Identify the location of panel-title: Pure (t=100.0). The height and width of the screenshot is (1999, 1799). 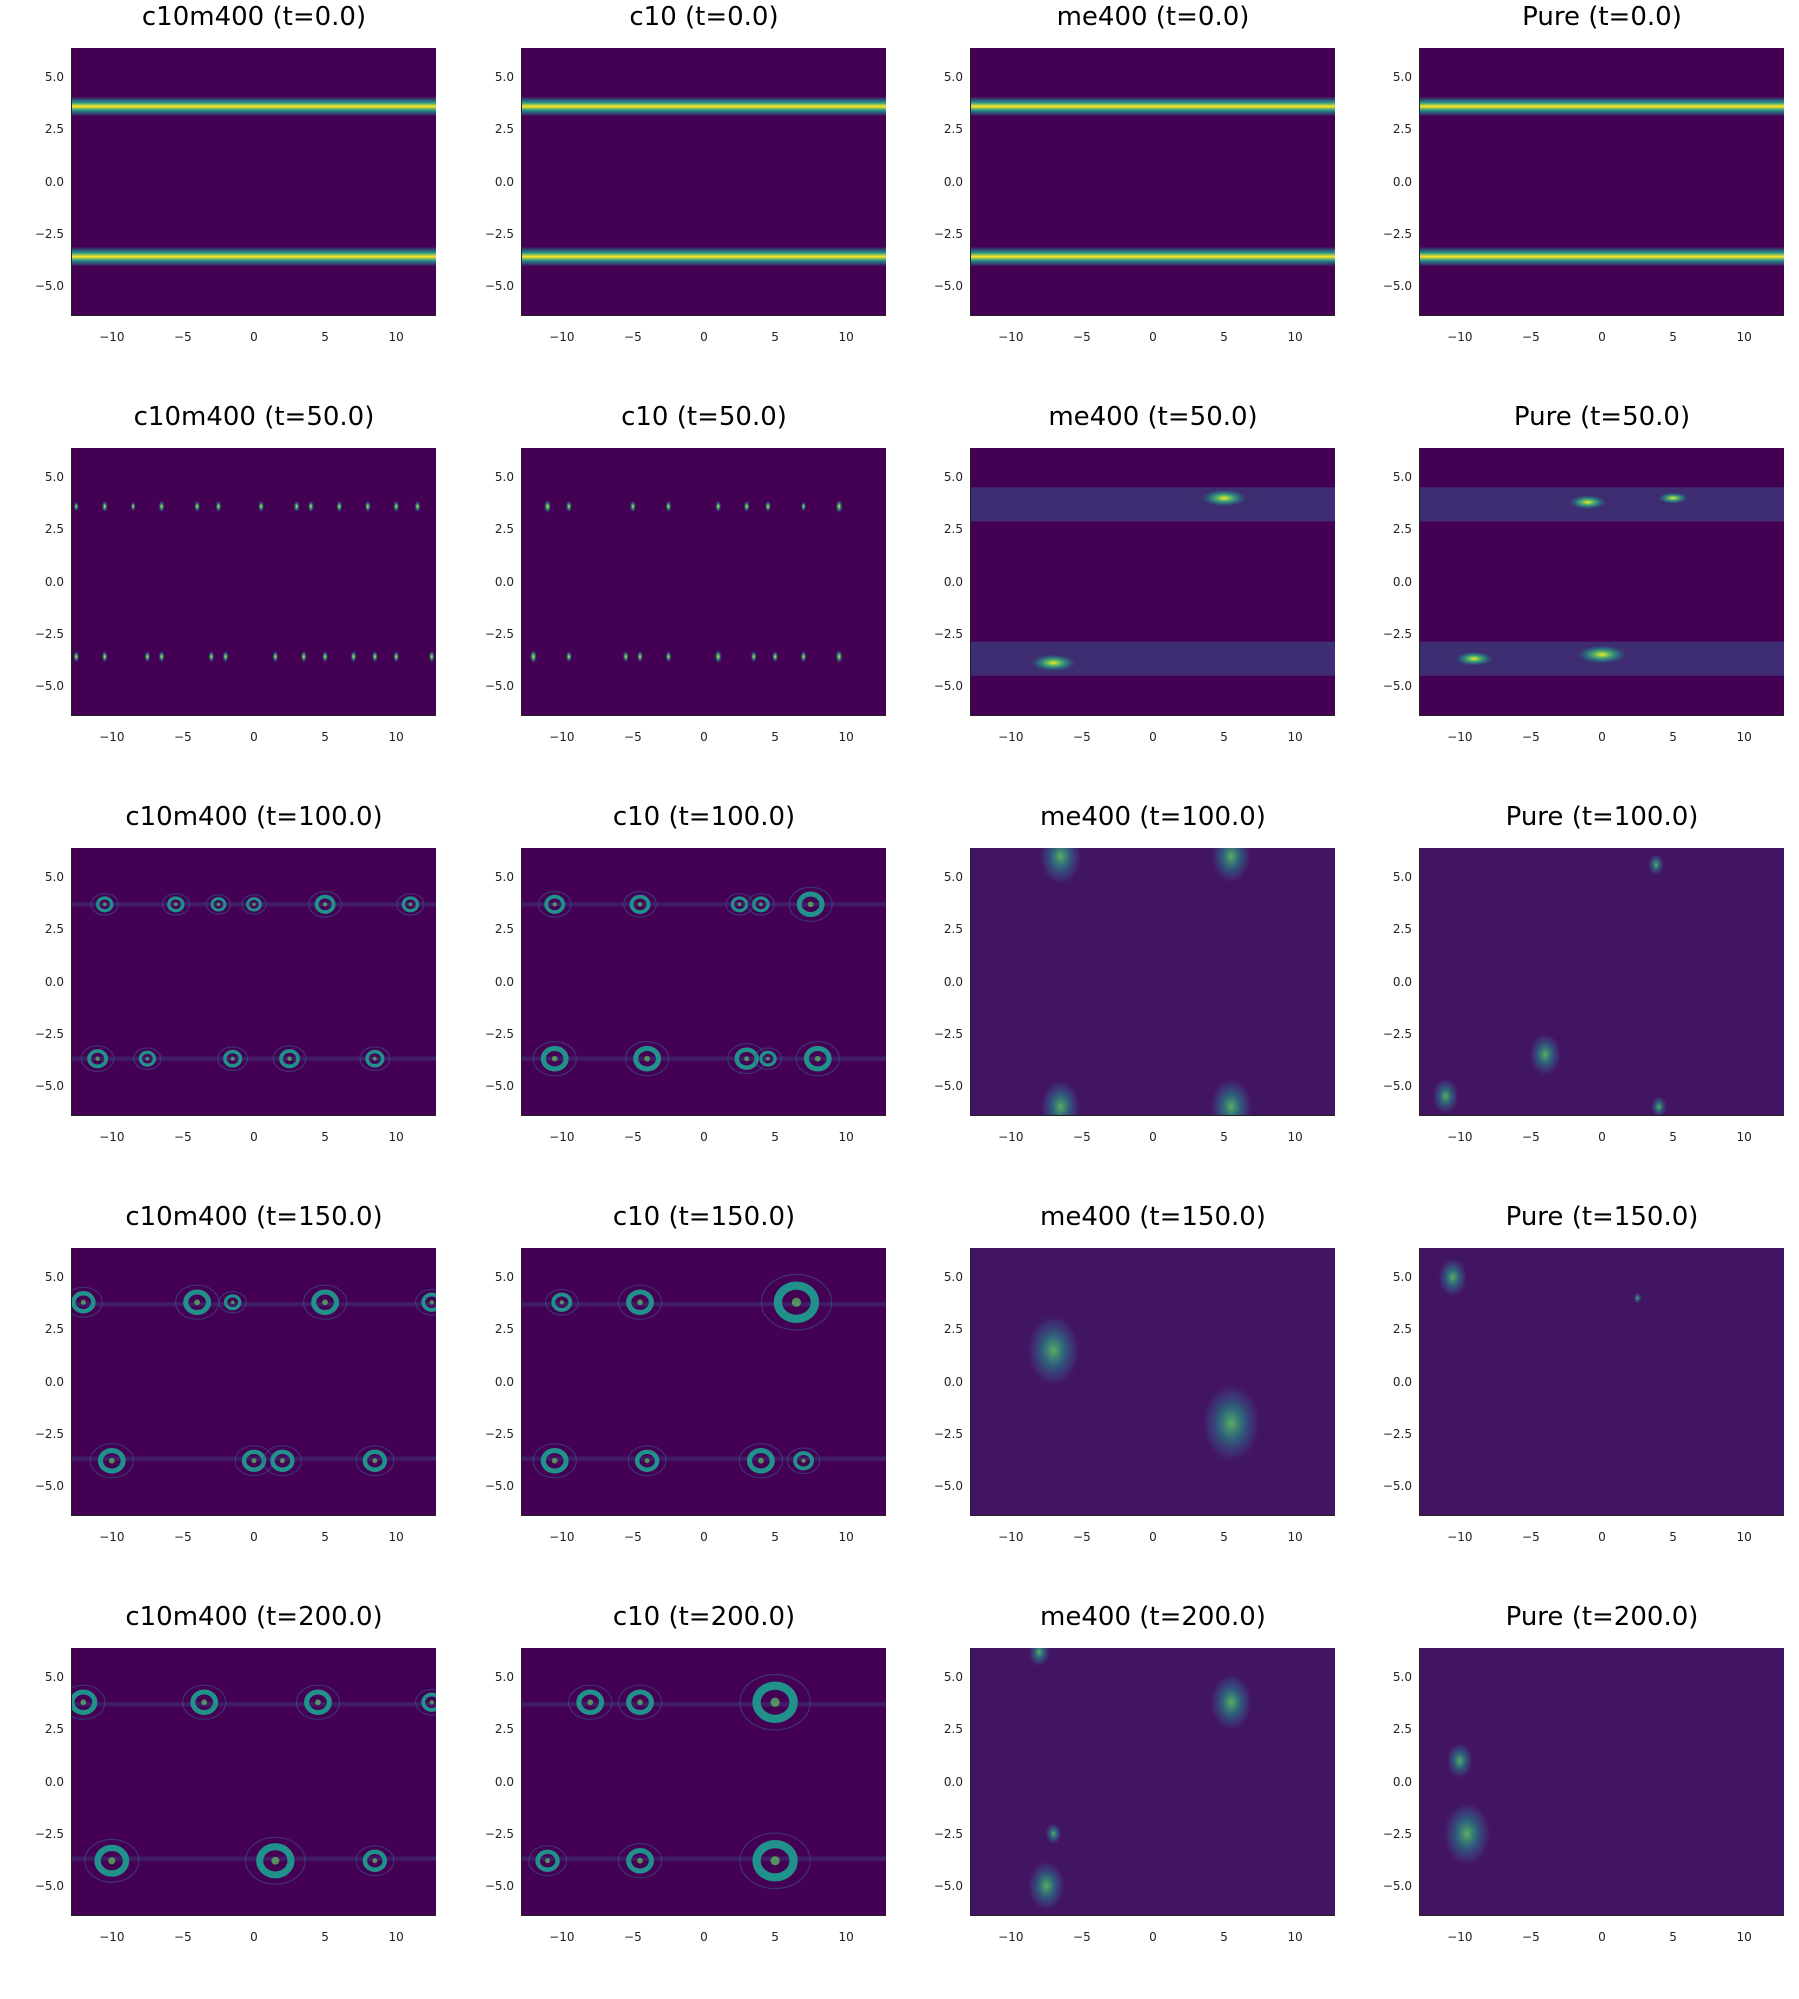
(1602, 817).